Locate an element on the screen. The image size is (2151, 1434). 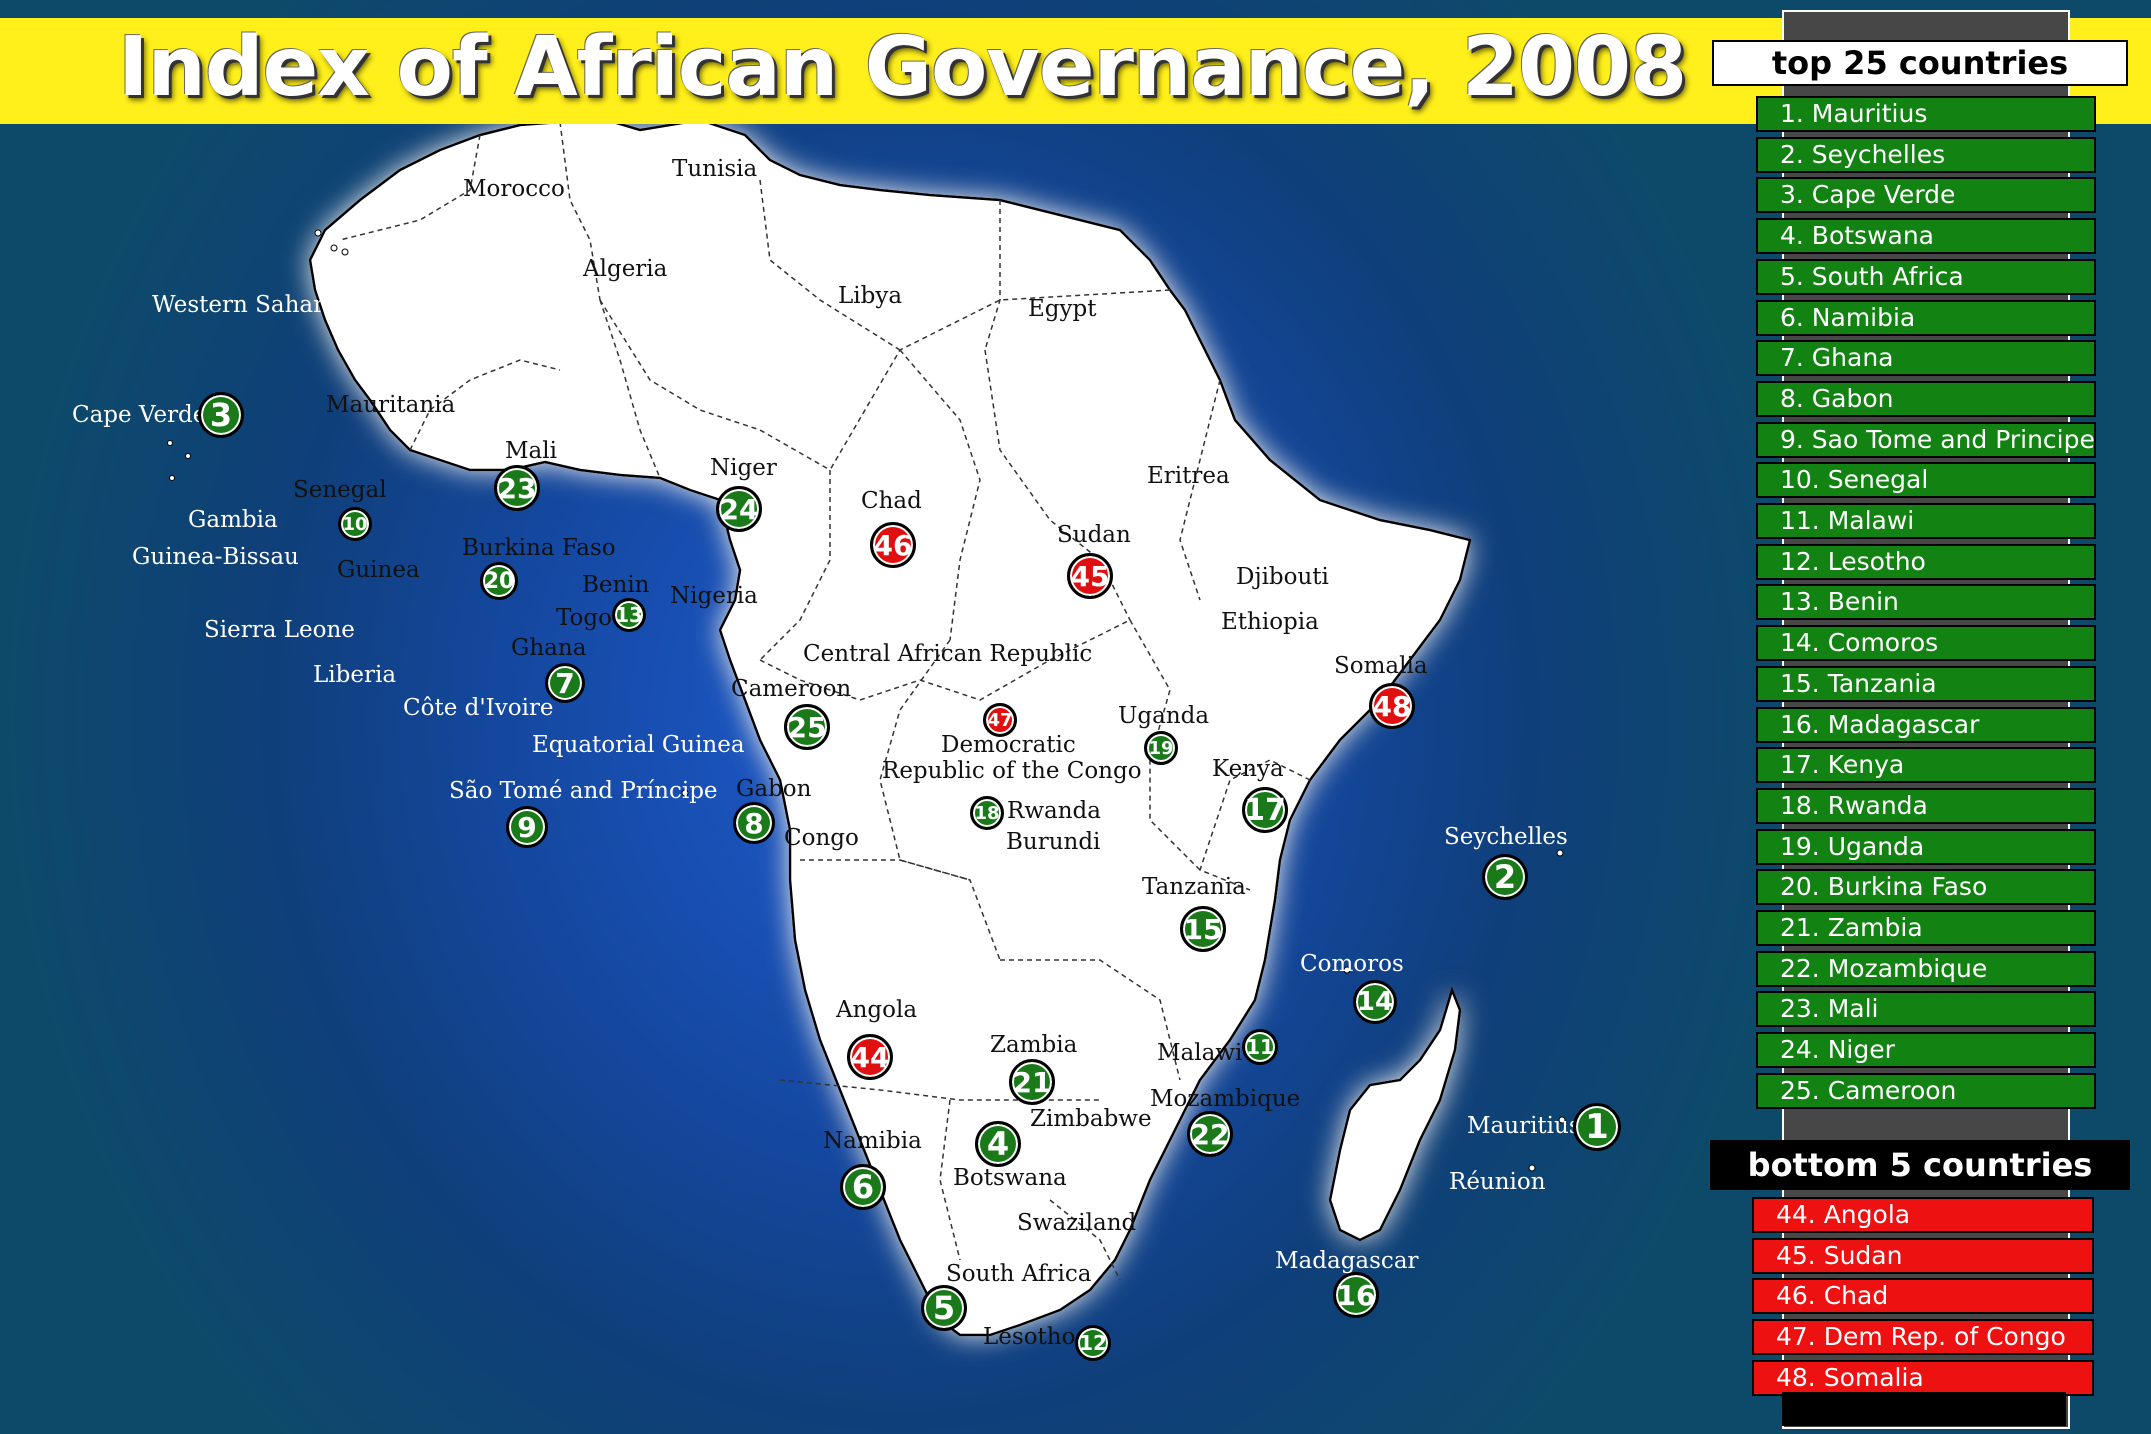
label-reunion: Réunion is located at coordinates (1497, 1182).